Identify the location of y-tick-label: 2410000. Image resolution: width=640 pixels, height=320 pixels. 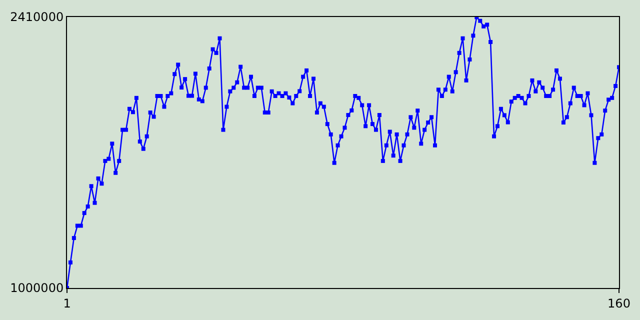
(37, 17).